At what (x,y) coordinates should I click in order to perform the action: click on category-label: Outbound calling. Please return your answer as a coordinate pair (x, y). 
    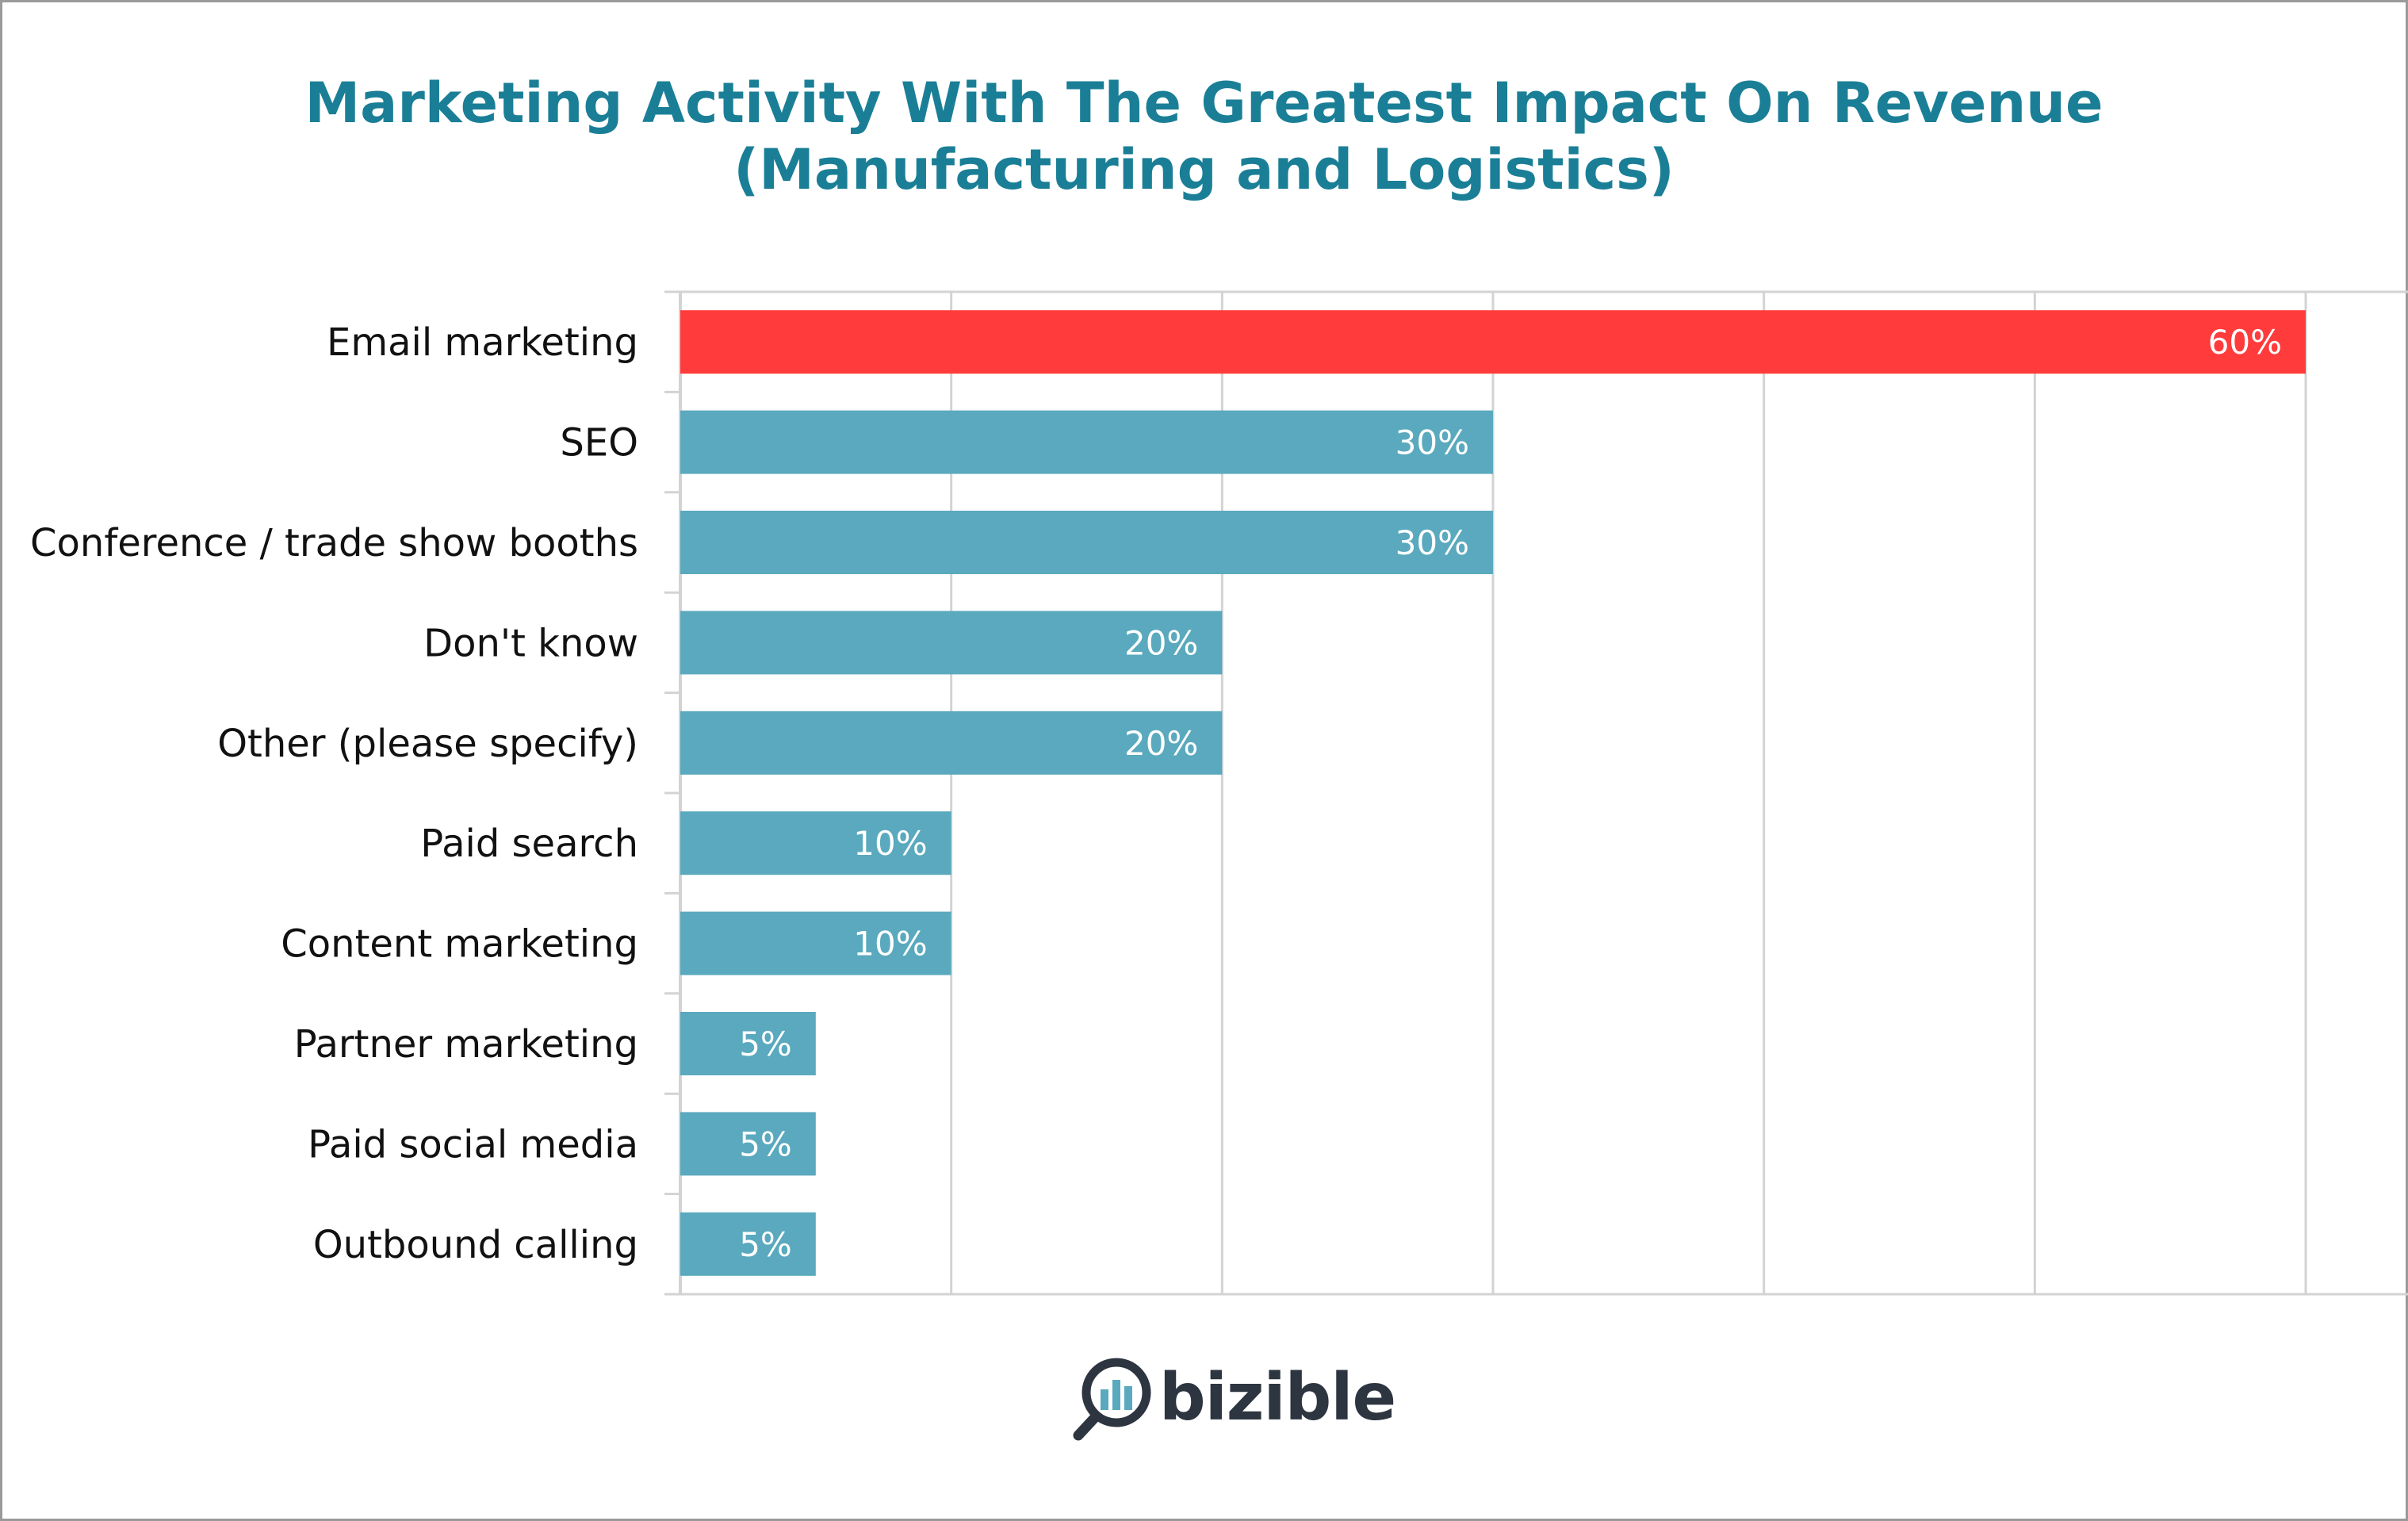
    Looking at the image, I should click on (475, 1245).